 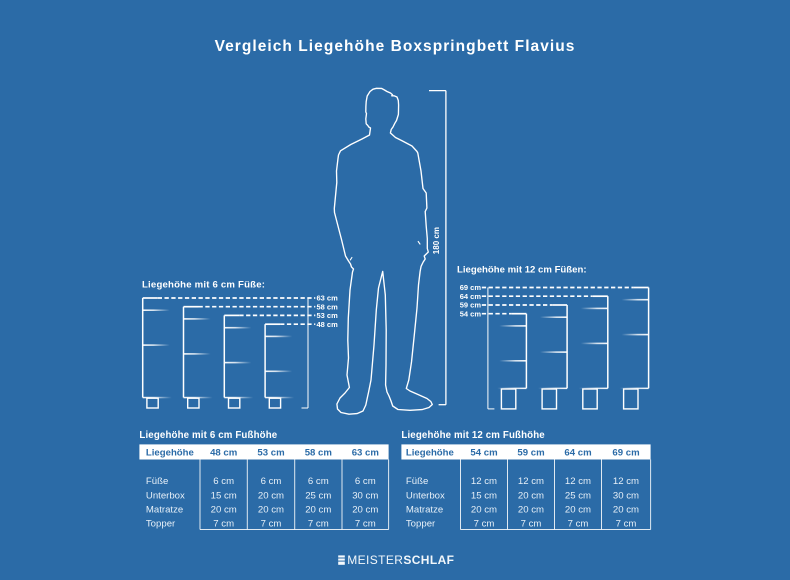 What do you see at coordinates (473, 435) in the screenshot?
I see `svg-text: Liegehöhe mit 12 cm Fußhöhe` at bounding box center [473, 435].